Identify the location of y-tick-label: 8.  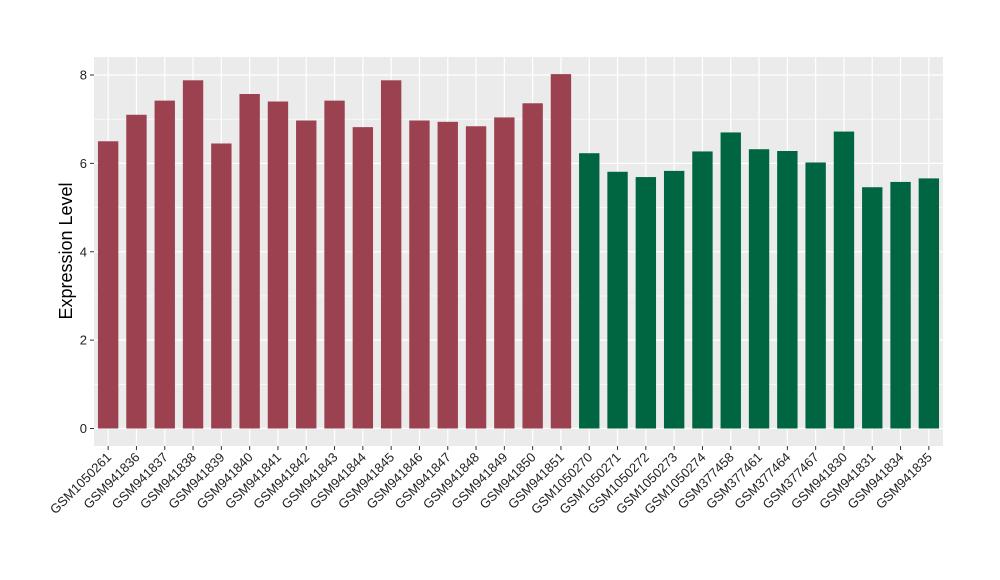
(83, 75).